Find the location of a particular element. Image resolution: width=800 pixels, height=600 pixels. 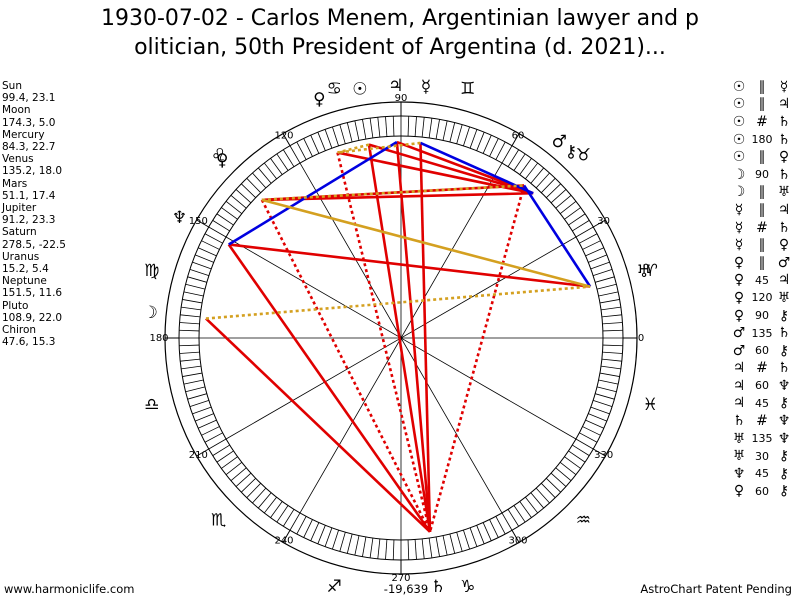

planet-name-uranus: Uranus is located at coordinates (21, 256).